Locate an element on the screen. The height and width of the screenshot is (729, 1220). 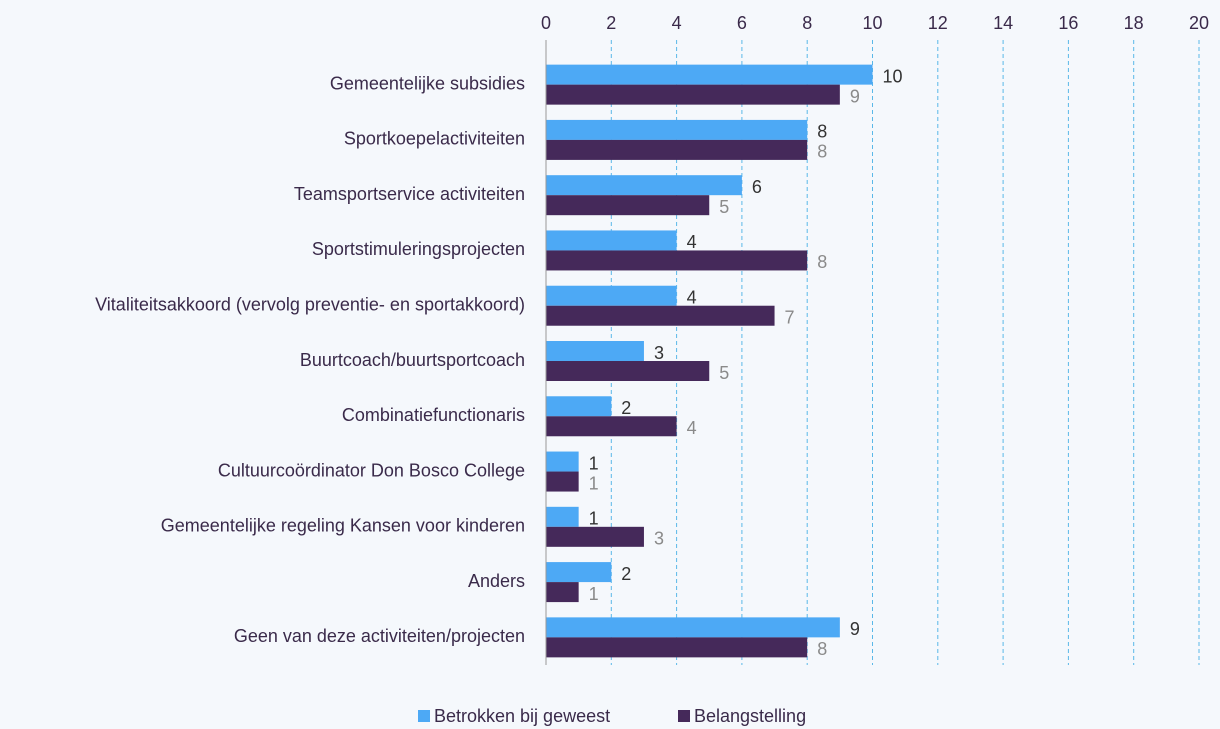
x-tick-label: 18 is located at coordinates (1134, 23).